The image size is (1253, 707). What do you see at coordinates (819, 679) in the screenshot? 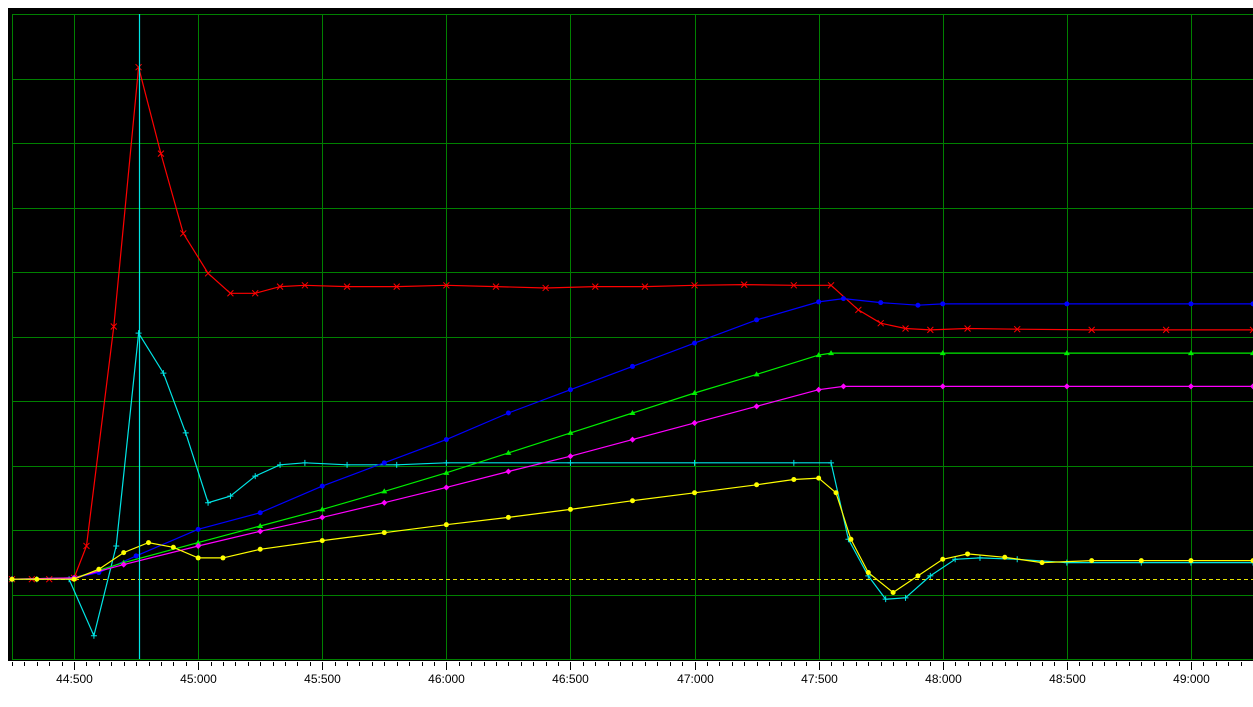
I see `x-tick-label: 47:500` at bounding box center [819, 679].